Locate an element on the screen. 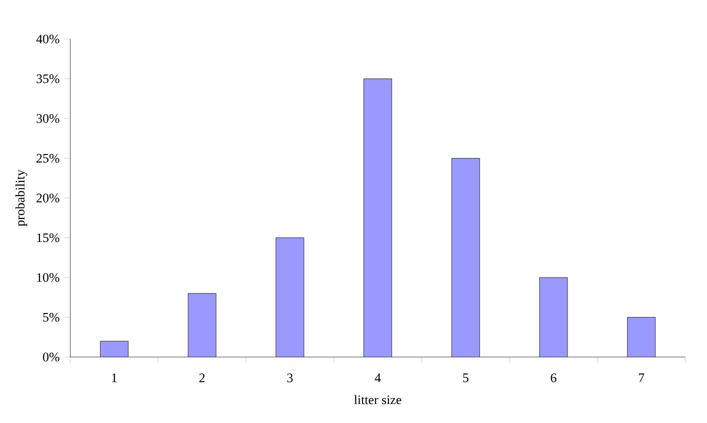  y-axis-title: probability is located at coordinates (21, 198).